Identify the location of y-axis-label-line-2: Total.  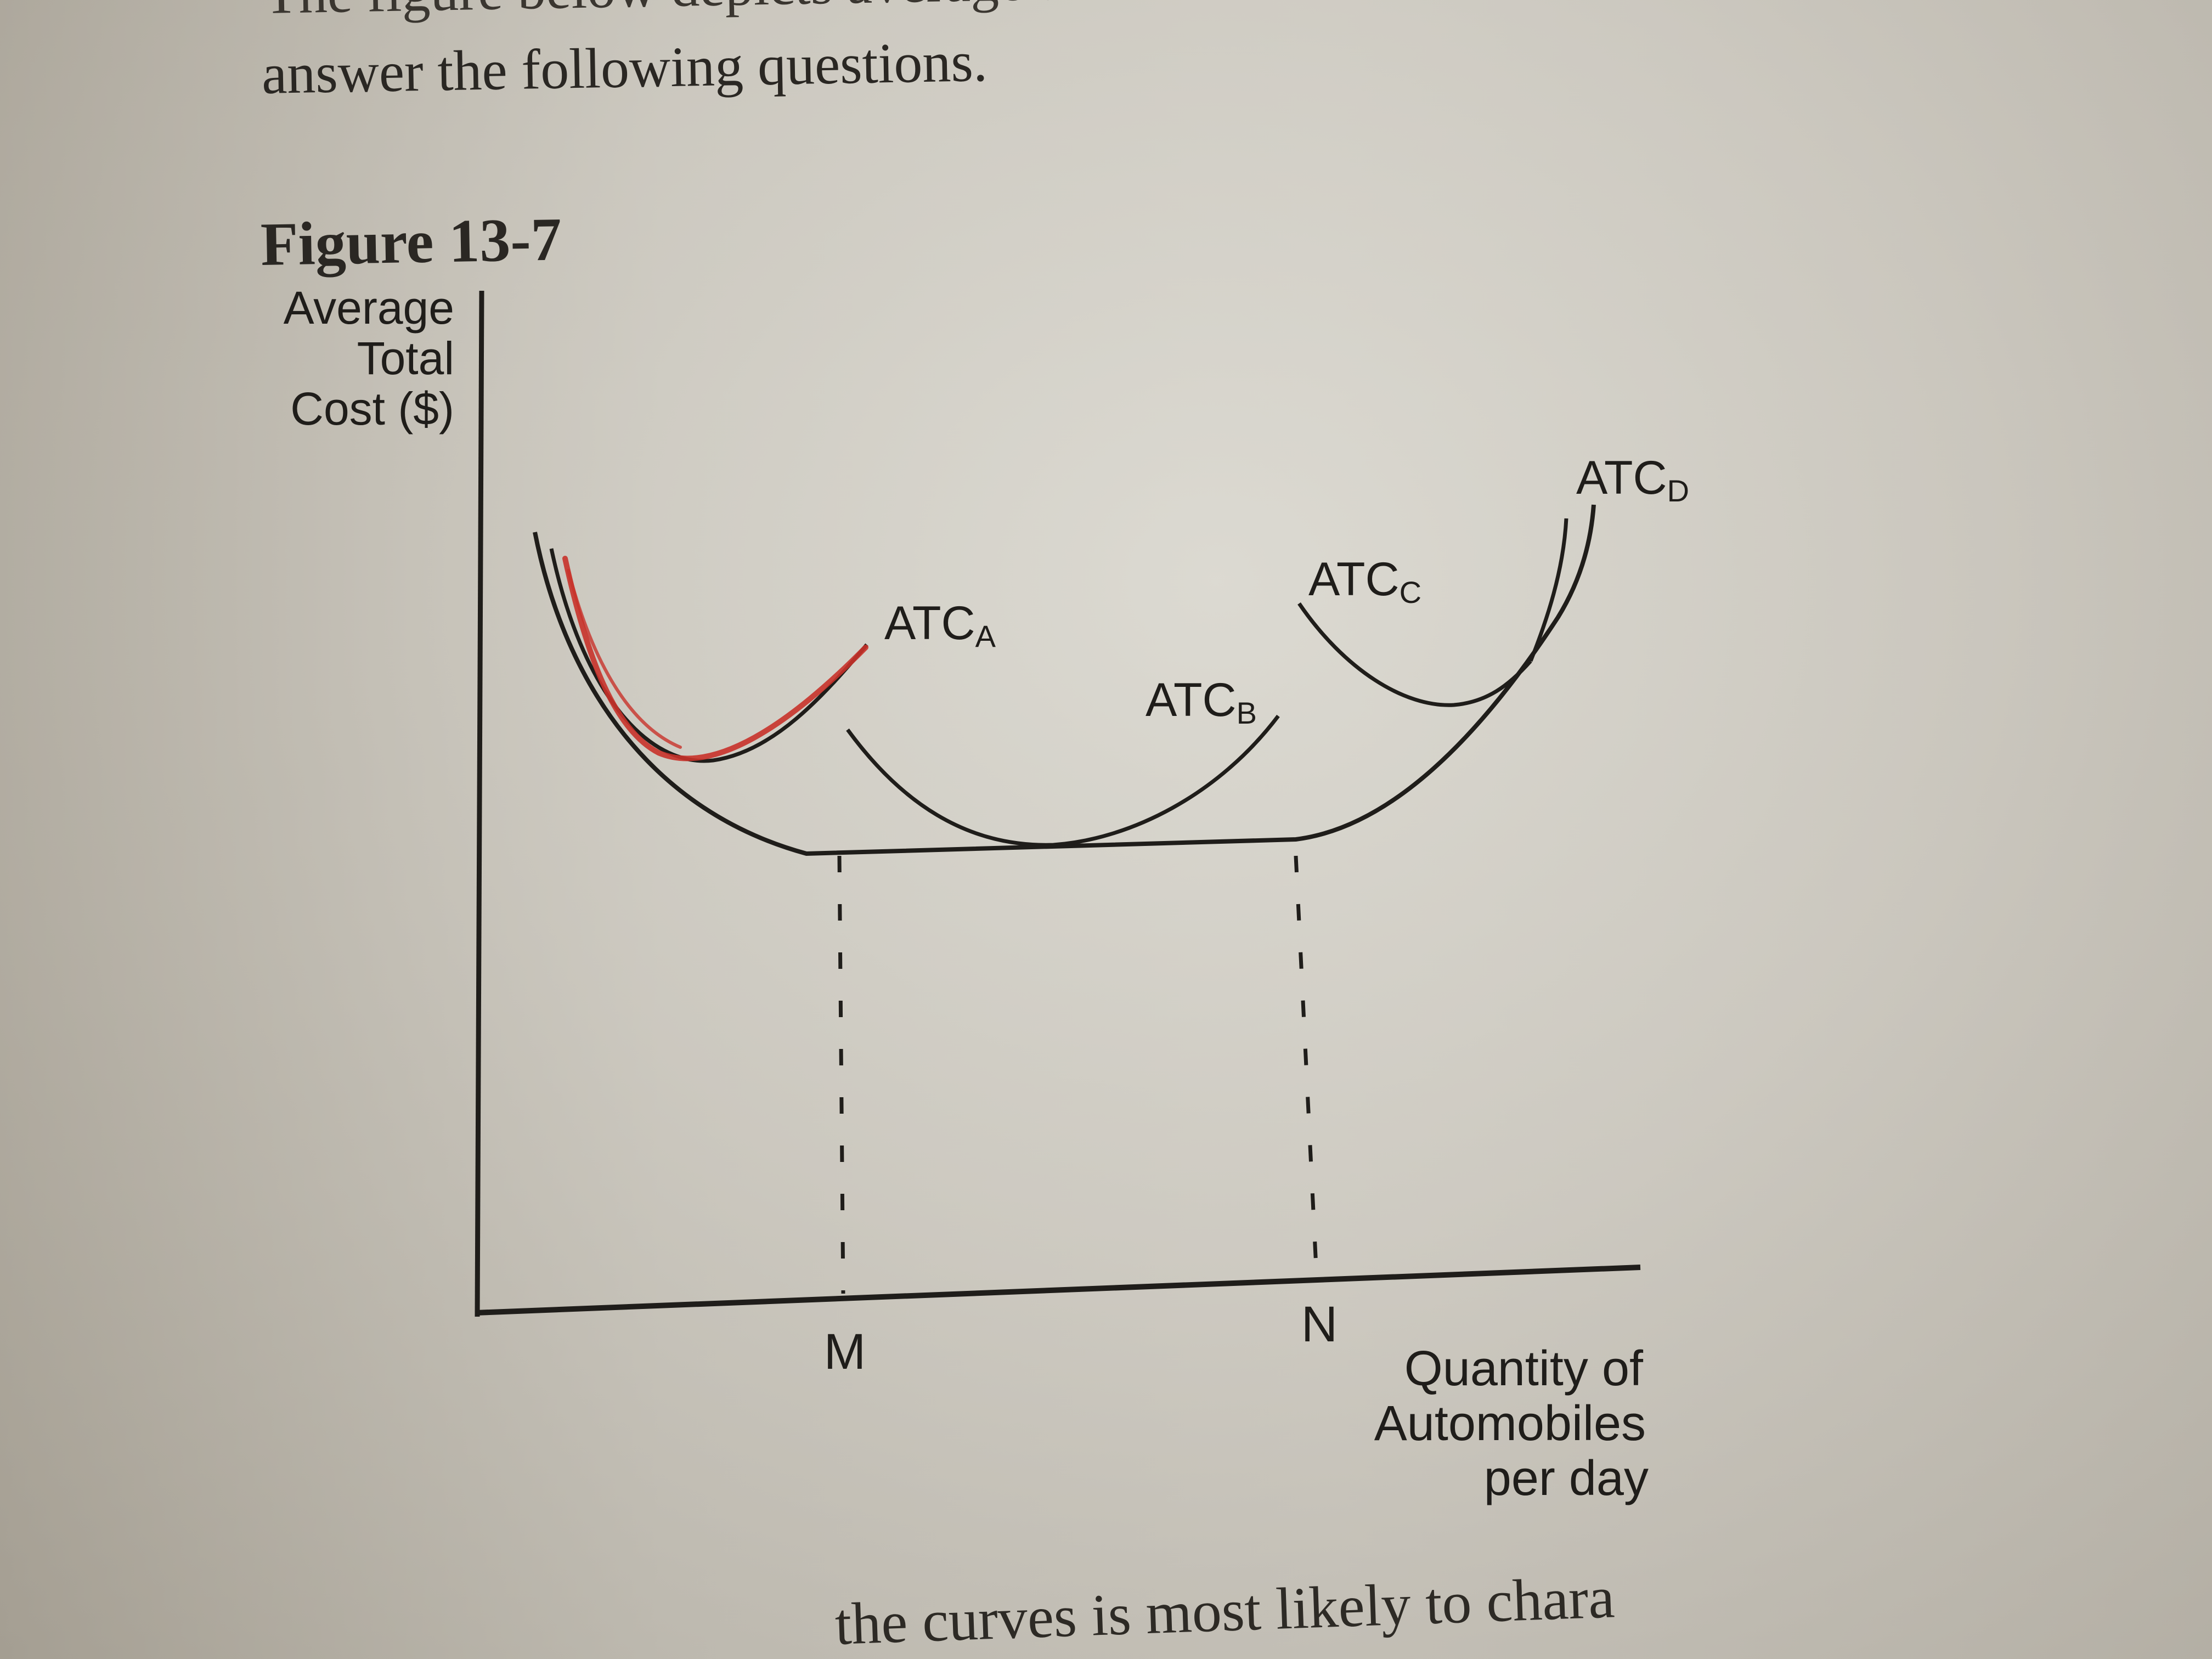
(405, 358).